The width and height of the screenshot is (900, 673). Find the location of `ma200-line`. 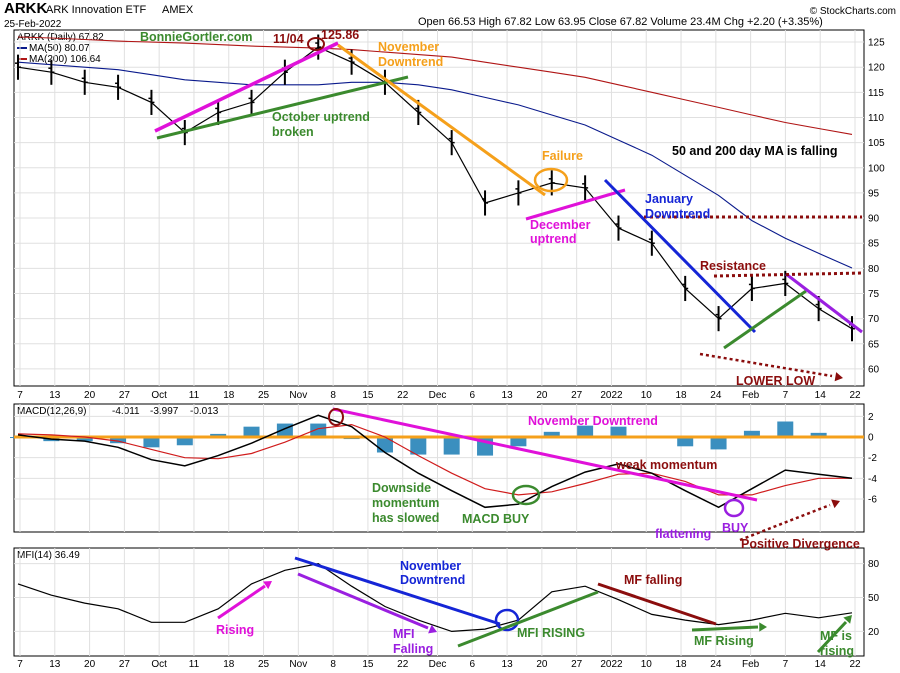

ma200-line is located at coordinates (435, 85).